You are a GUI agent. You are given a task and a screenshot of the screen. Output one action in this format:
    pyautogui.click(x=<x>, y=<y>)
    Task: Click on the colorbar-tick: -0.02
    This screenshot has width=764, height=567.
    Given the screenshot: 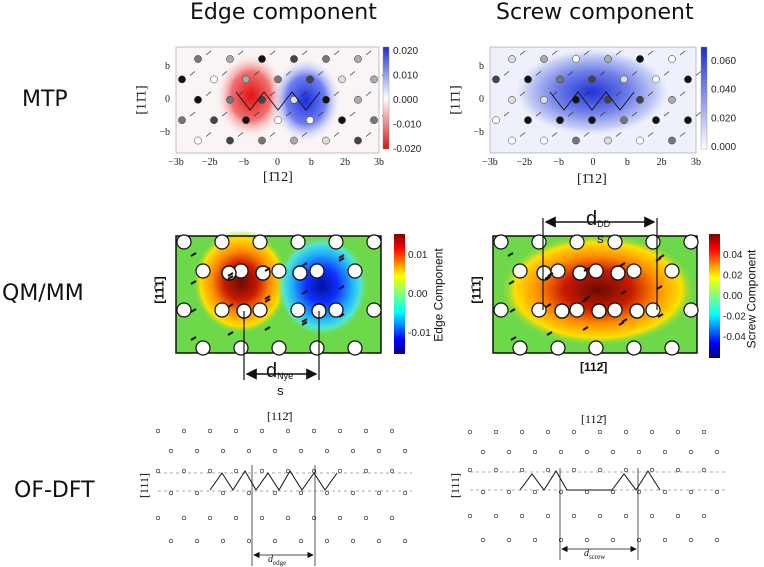 What is the action you would take?
    pyautogui.click(x=734, y=317)
    